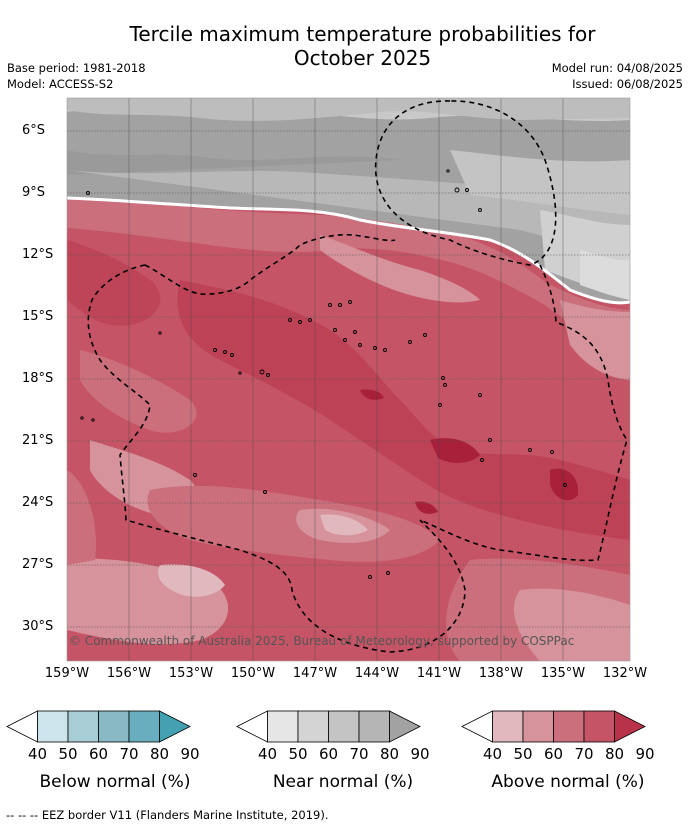  Describe the element at coordinates (253, 673) in the screenshot. I see `lon-label-150w: 150°W` at that location.